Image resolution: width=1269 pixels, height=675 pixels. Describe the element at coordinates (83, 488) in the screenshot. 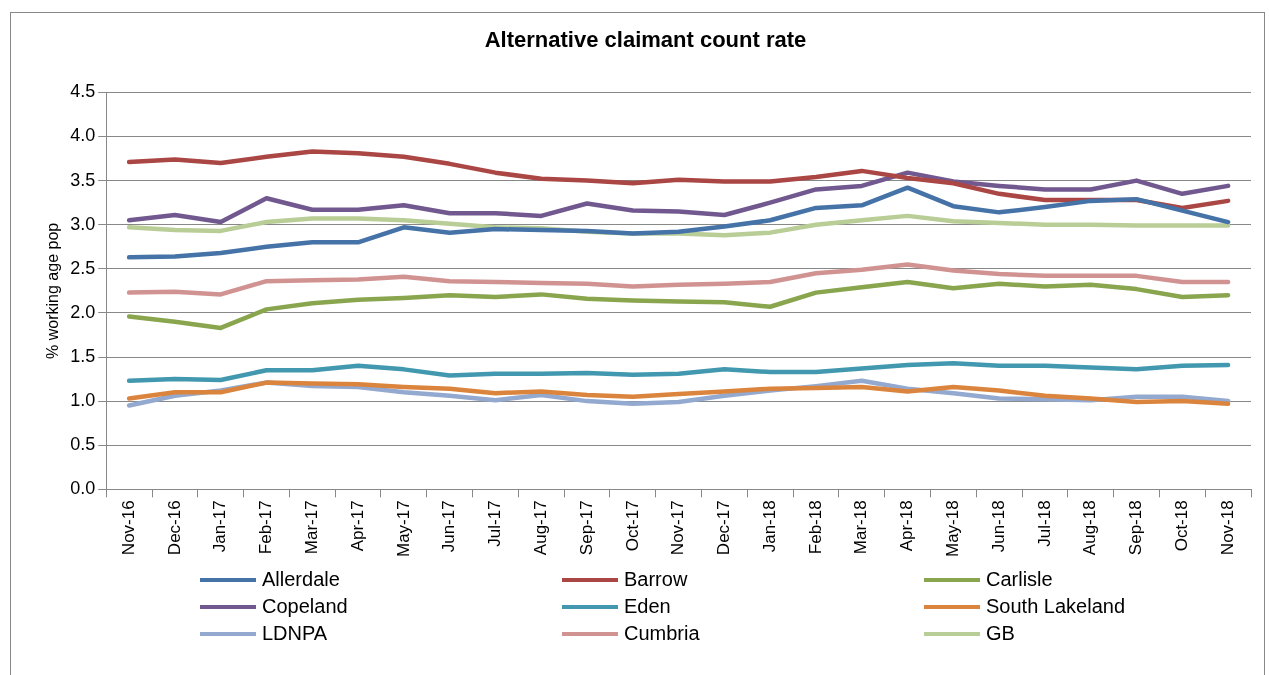

I see `y-tick-label: 0.0` at that location.